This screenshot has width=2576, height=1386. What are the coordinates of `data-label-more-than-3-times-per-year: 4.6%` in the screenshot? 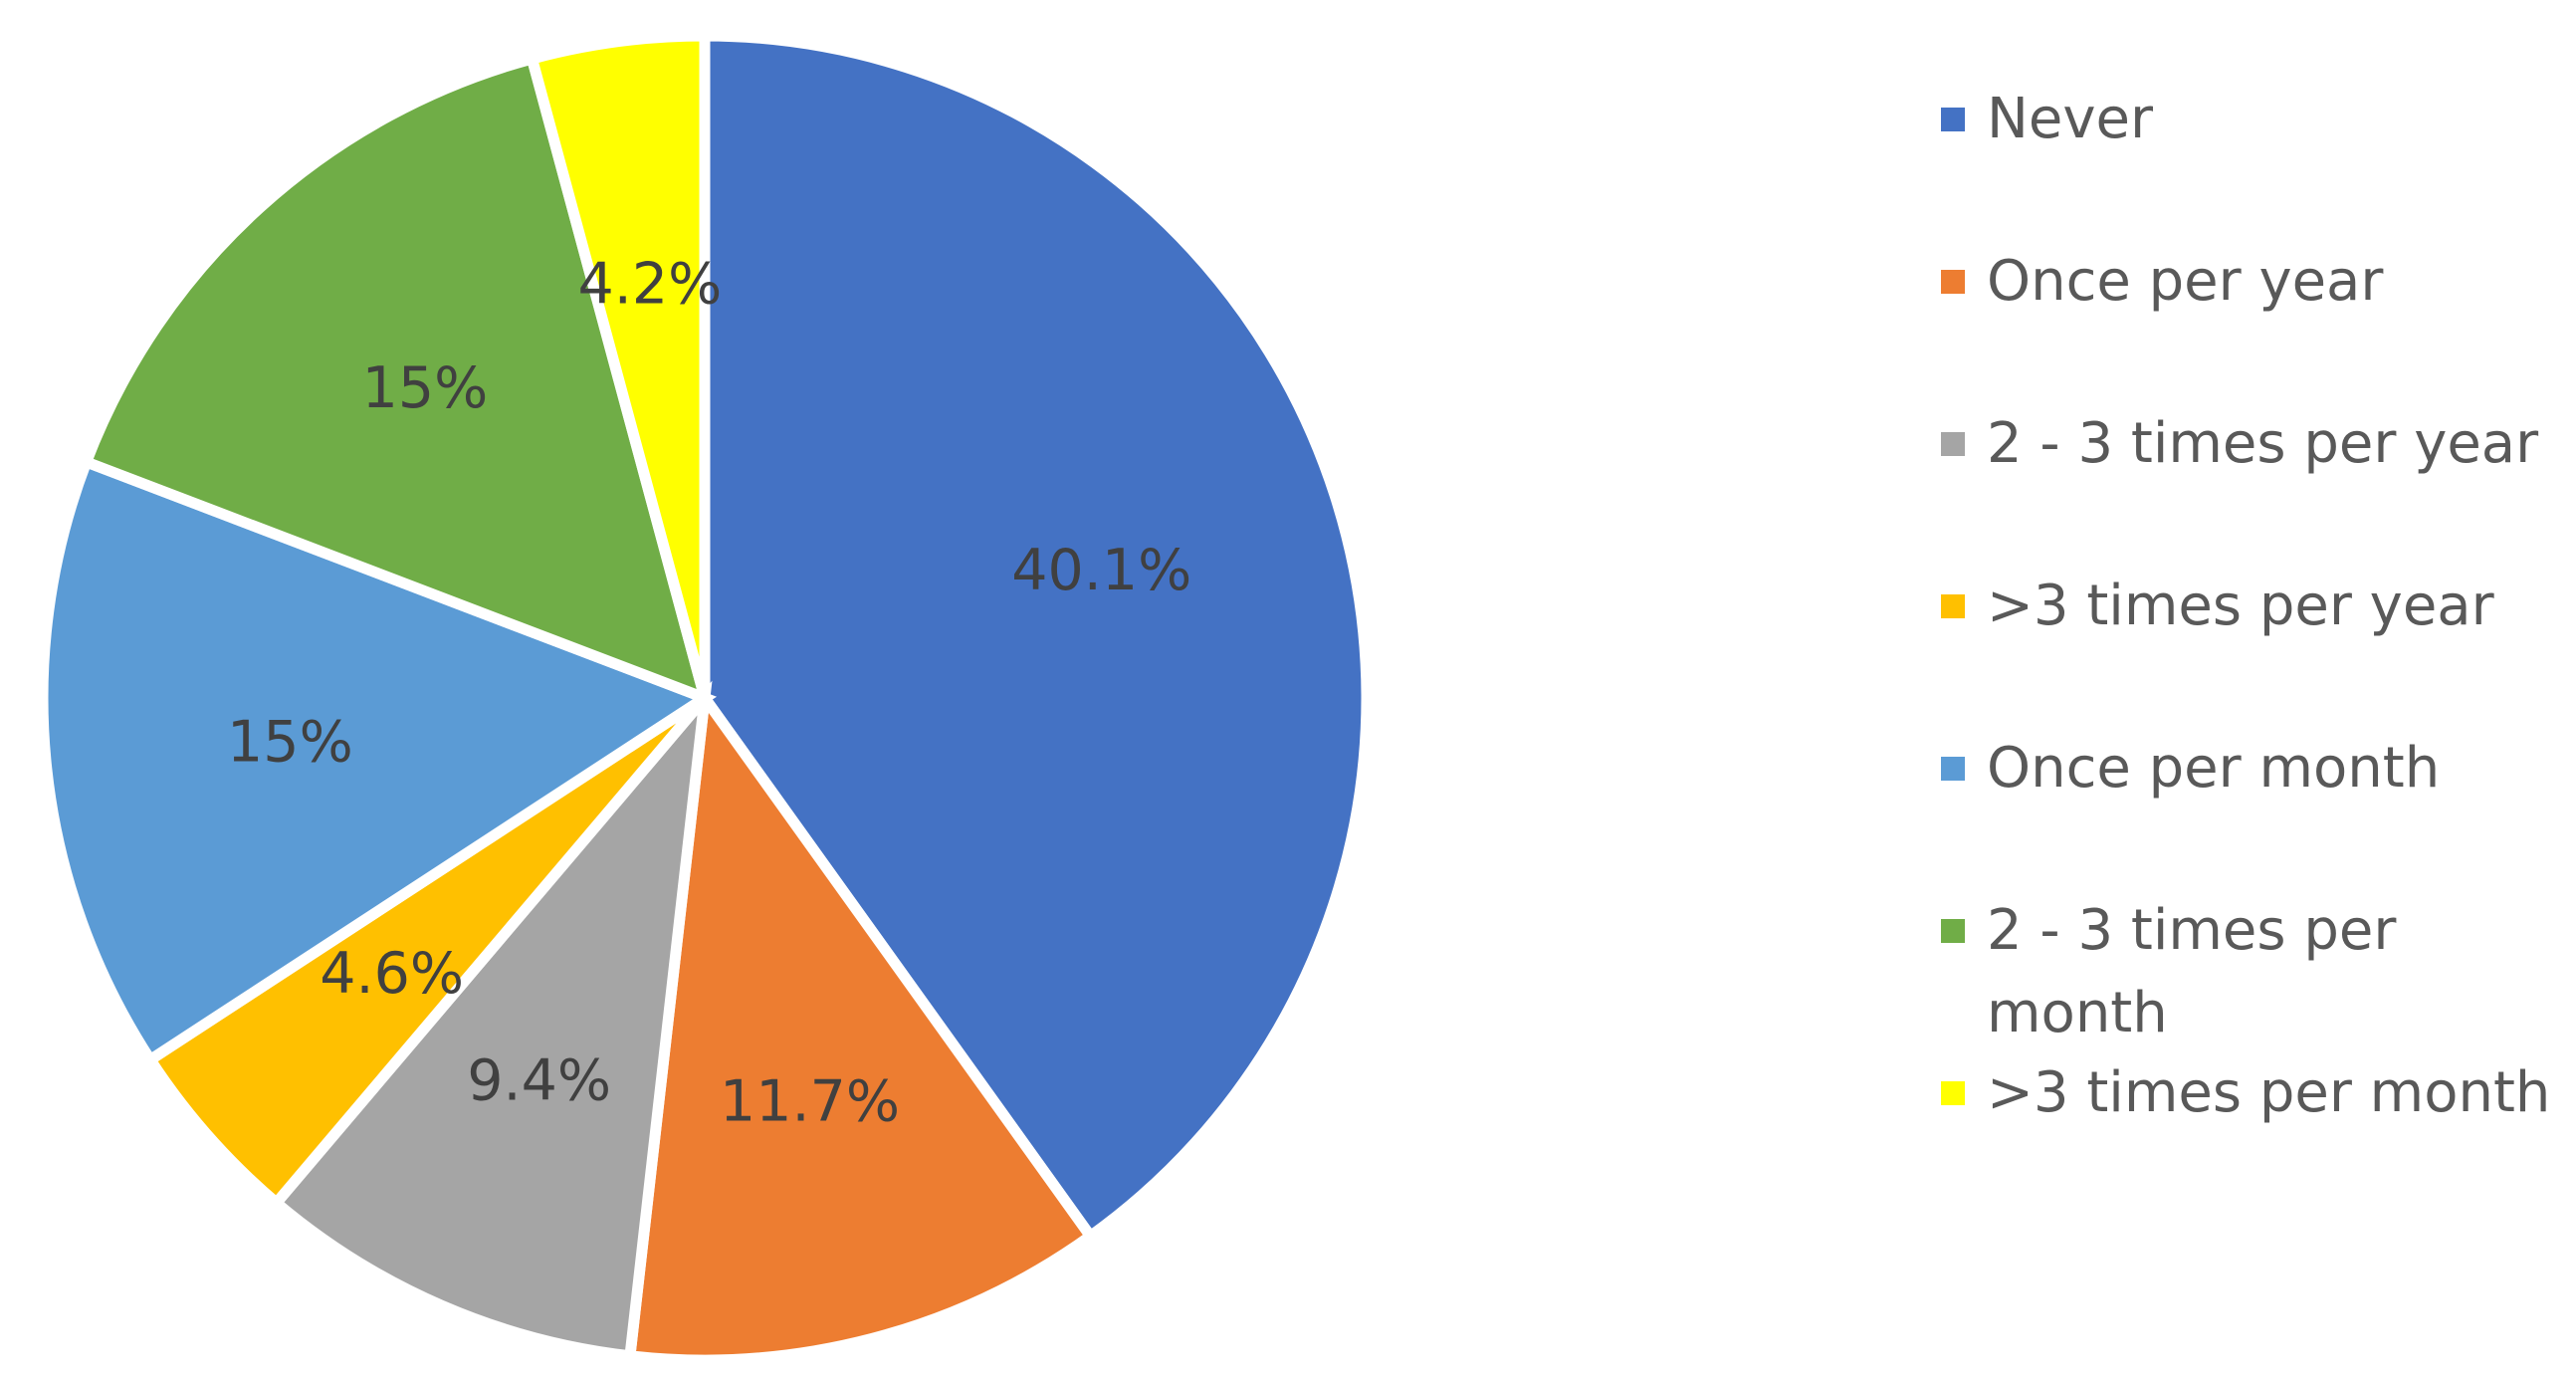 It's located at (392, 974).